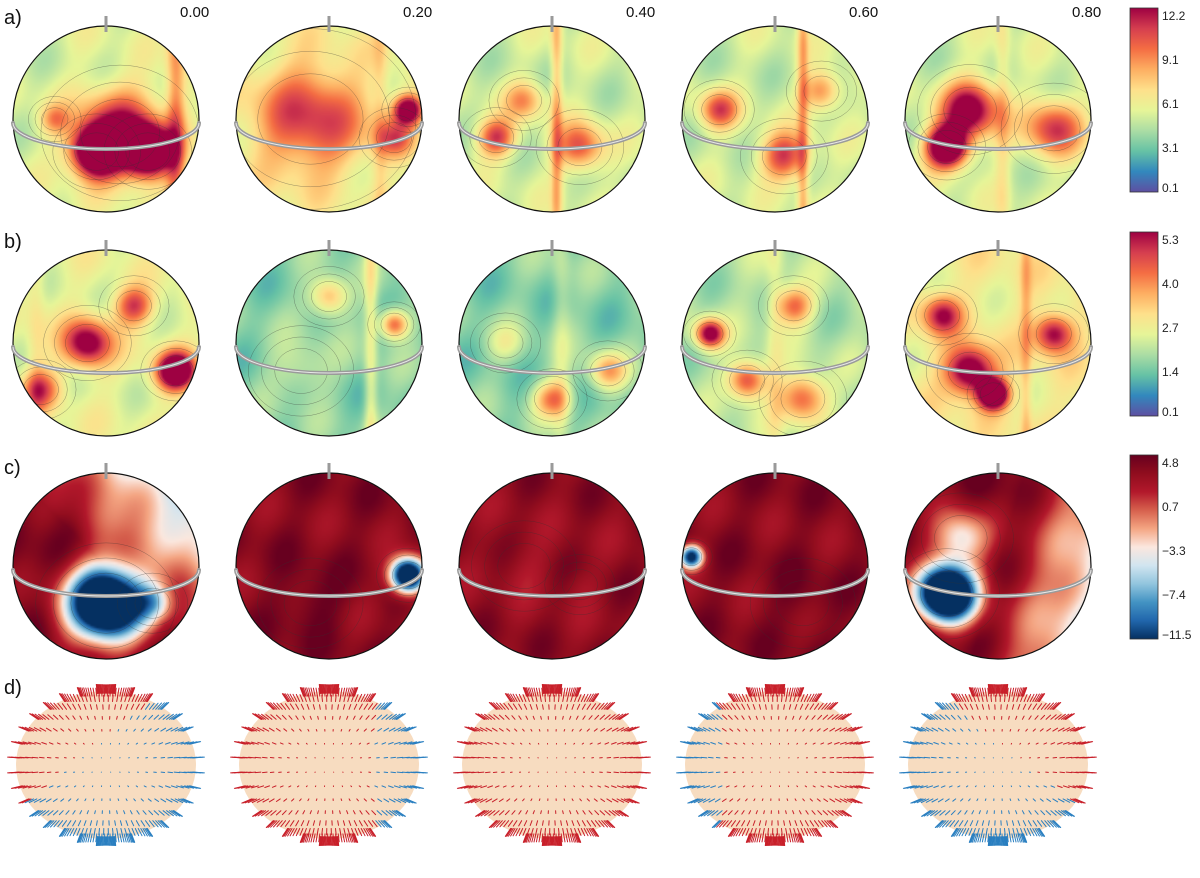  Describe the element at coordinates (1154, 325) in the screenshot. I see `colorbar-b: 5.3 4.0 2.7 1.4 0.1` at that location.